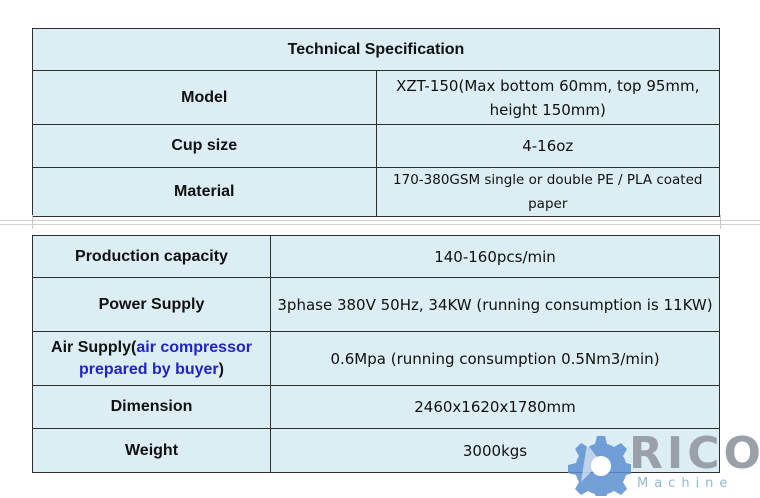 This screenshot has height=498, width=760. I want to click on row-value-weight: 3000kgs, so click(495, 450).